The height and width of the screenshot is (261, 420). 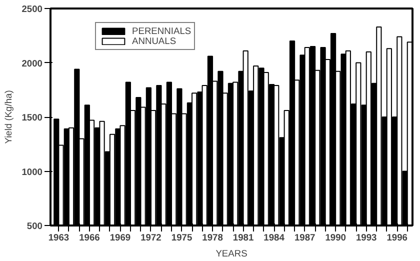 I want to click on x-tick-label: 1993, so click(x=366, y=237).